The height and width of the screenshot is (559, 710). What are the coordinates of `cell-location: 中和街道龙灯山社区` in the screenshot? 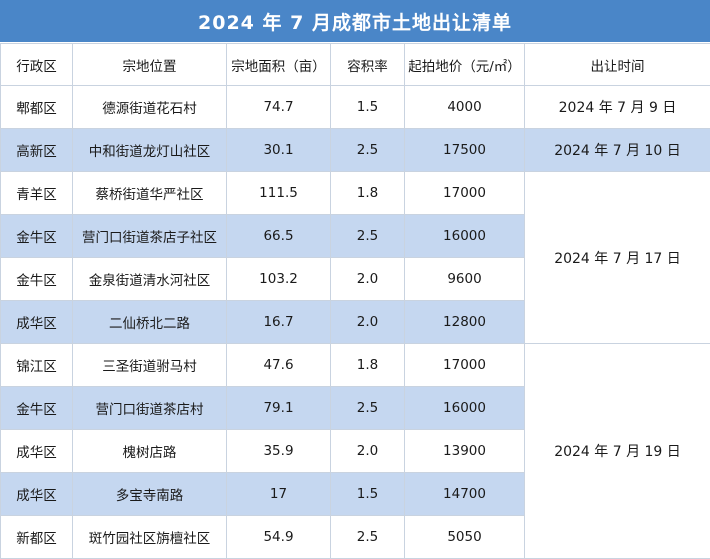 It's located at (149, 150).